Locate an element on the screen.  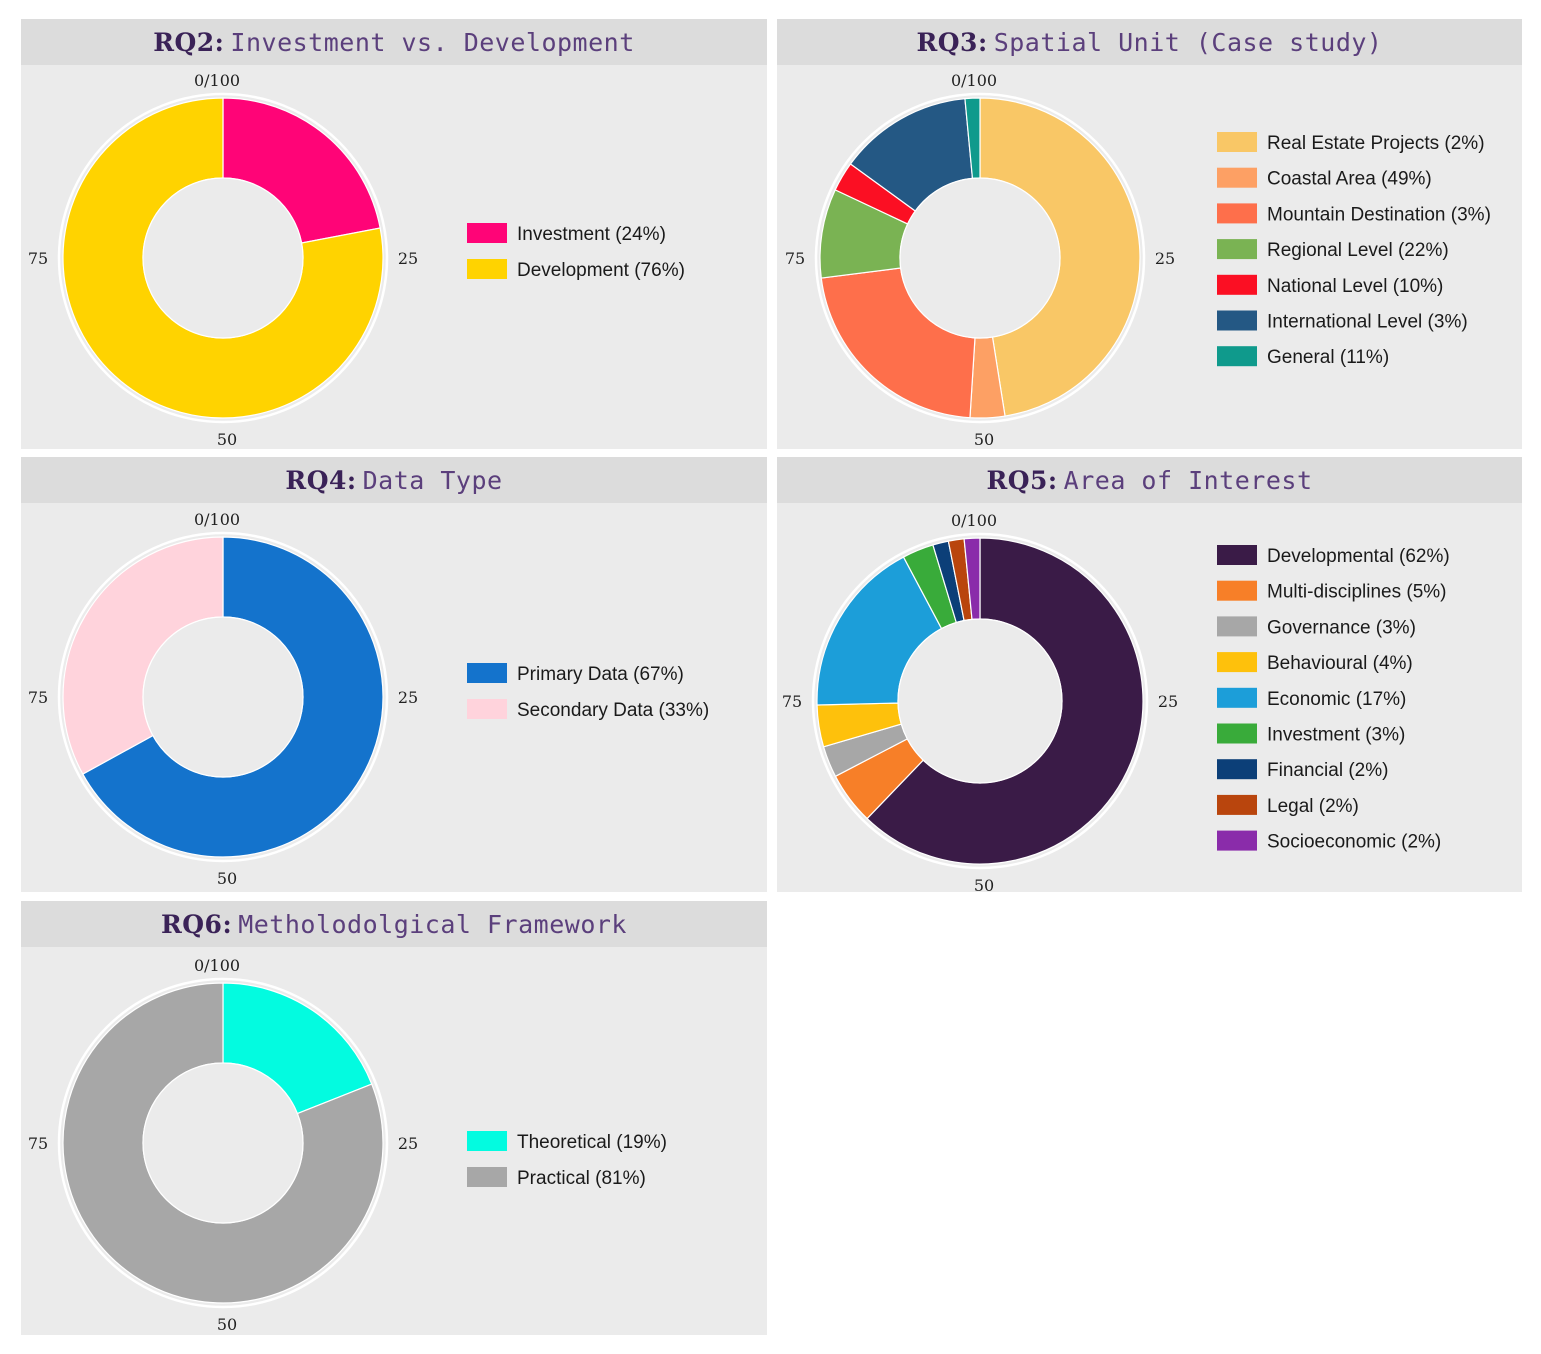
legend-label: Coastal Area (49%) is located at coordinates (1349, 179).